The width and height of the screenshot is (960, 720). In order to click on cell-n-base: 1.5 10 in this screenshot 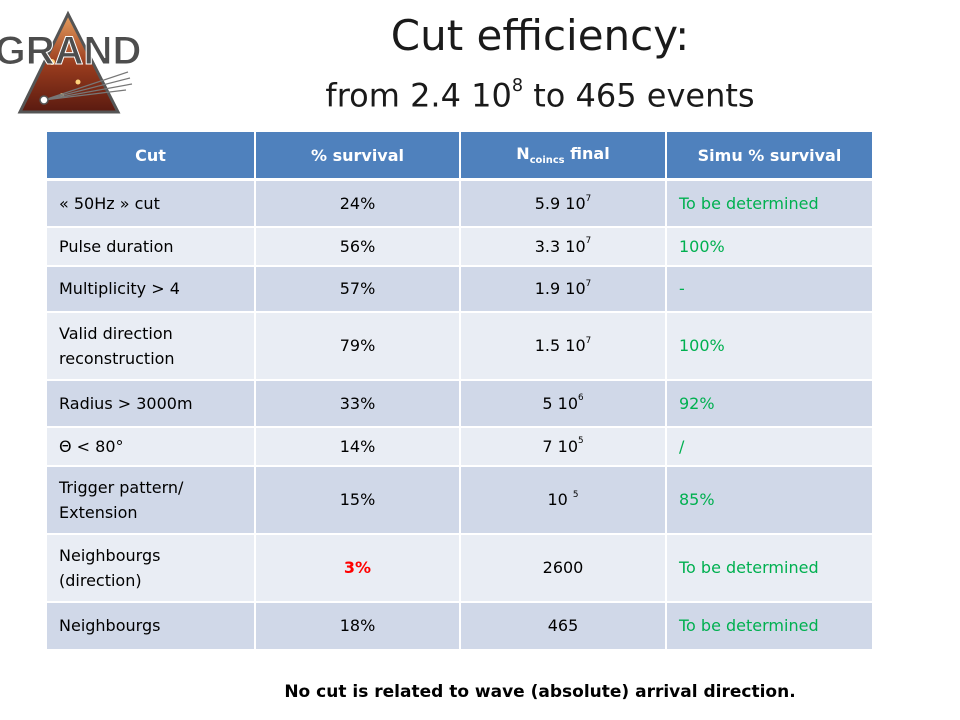, I will do `click(560, 345)`.